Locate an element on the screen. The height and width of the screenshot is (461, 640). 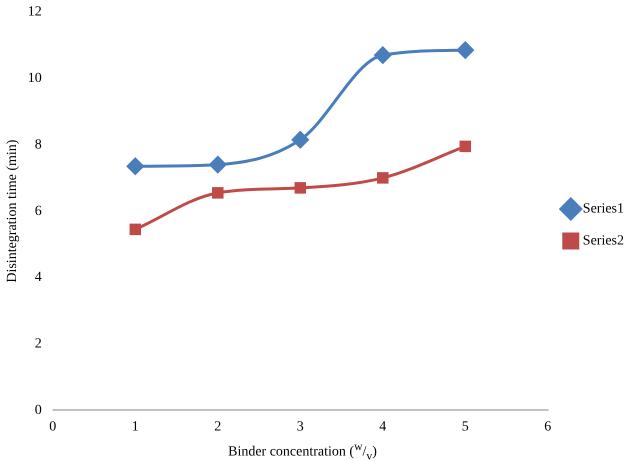
x-tick-label: 1 is located at coordinates (135, 426).